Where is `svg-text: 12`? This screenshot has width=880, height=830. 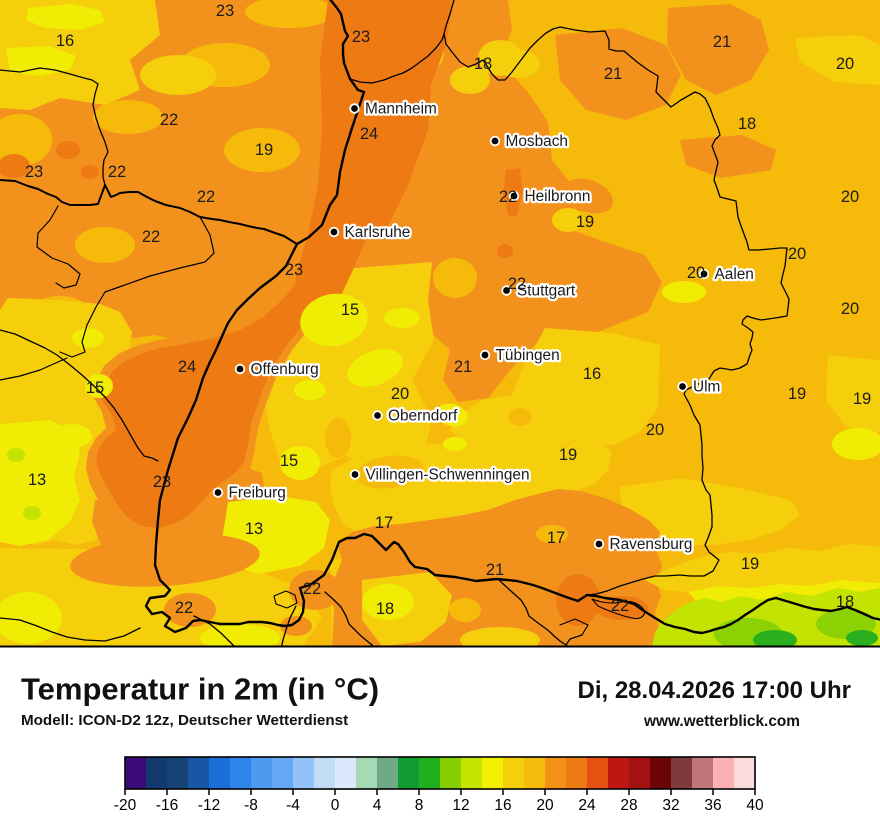
svg-text: 12 is located at coordinates (460, 805).